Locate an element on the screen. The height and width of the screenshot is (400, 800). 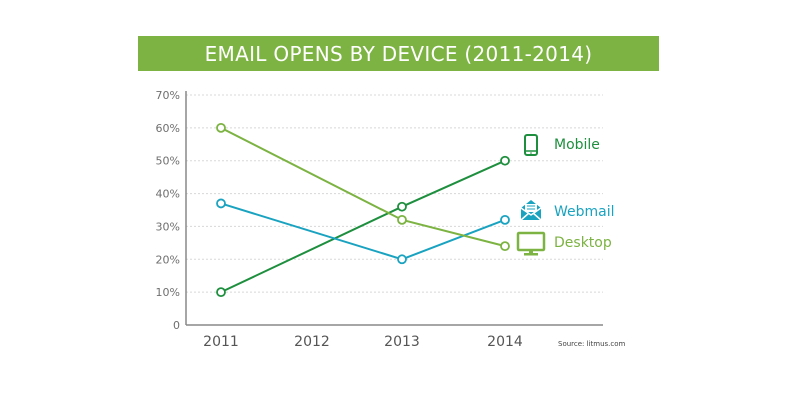
y-tick-label: 70% is located at coordinates (168, 95).